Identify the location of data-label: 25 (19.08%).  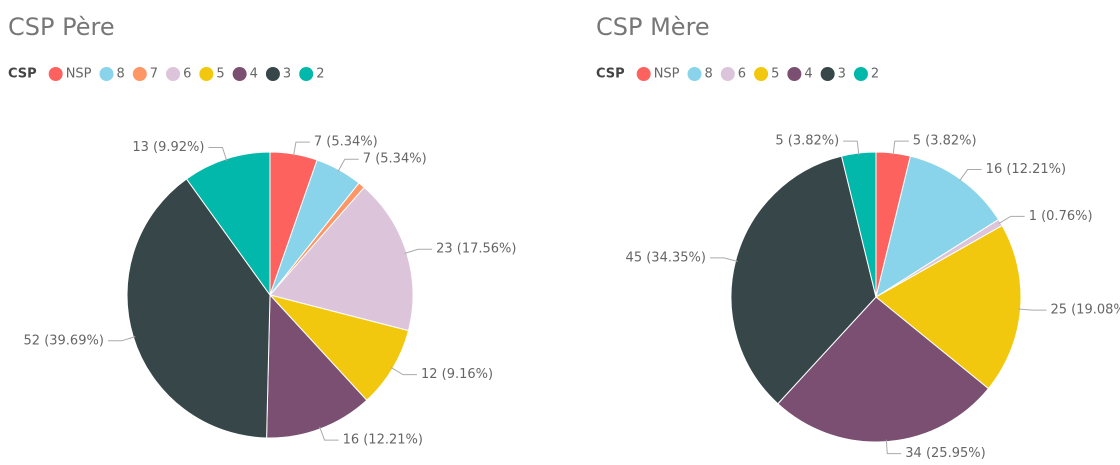
(1085, 310).